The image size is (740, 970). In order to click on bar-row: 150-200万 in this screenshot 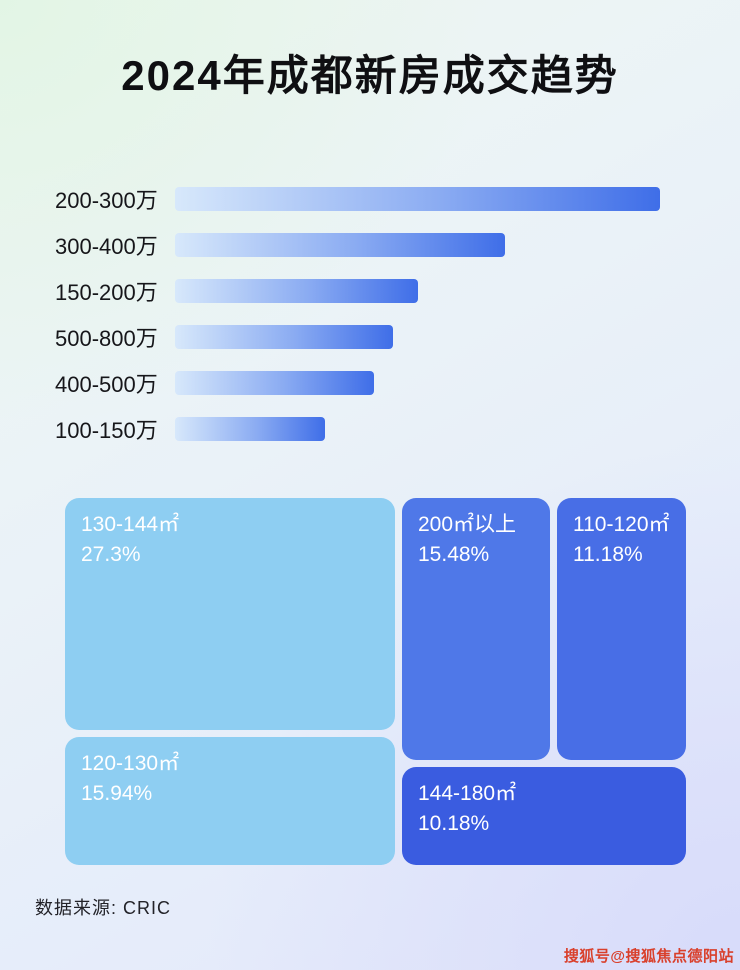, I will do `click(357, 291)`.